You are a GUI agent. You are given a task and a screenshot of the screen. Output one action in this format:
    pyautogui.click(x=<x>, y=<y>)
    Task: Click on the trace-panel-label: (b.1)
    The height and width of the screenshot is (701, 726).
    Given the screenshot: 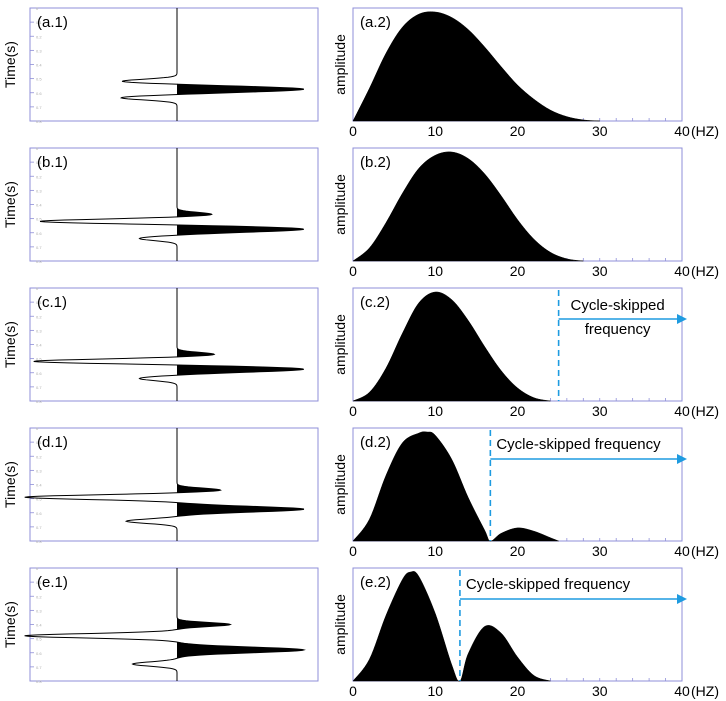 What is the action you would take?
    pyautogui.click(x=52, y=162)
    